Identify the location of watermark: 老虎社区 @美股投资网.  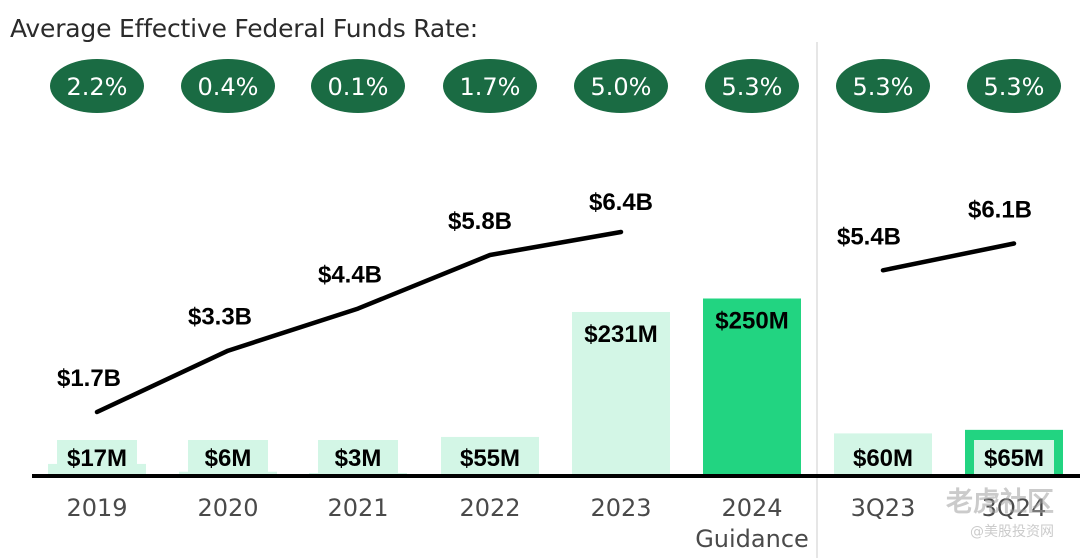
(1000, 510).